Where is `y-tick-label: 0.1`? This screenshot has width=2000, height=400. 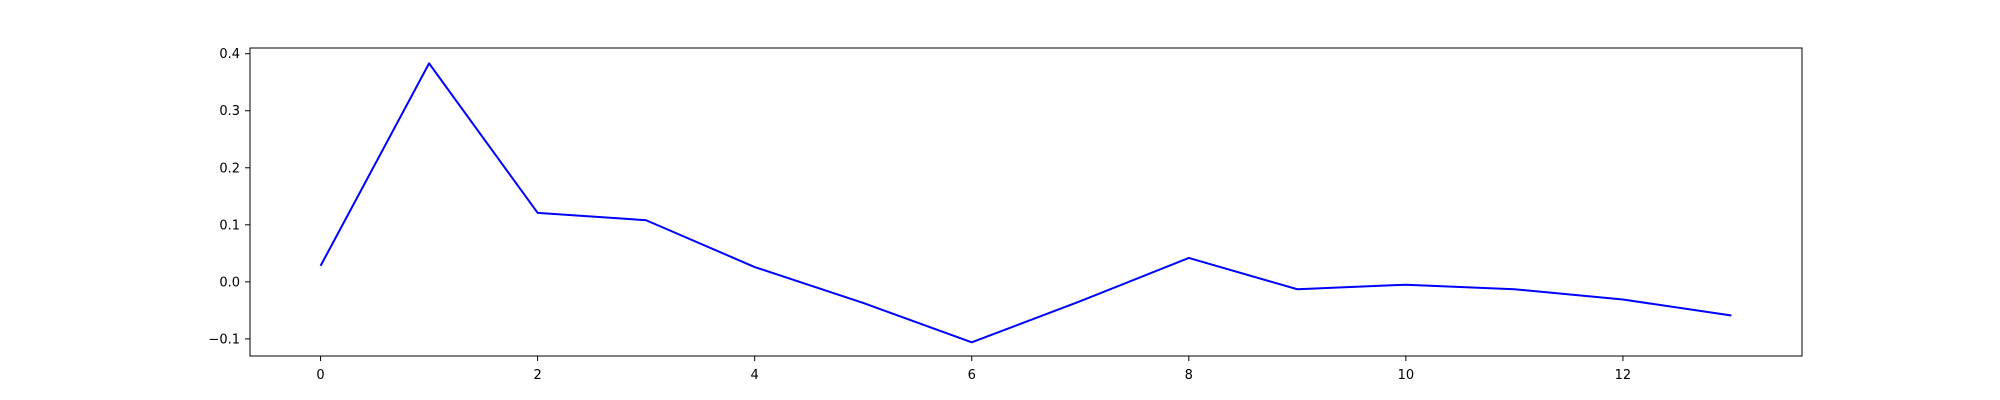
y-tick-label: 0.1 is located at coordinates (229, 225).